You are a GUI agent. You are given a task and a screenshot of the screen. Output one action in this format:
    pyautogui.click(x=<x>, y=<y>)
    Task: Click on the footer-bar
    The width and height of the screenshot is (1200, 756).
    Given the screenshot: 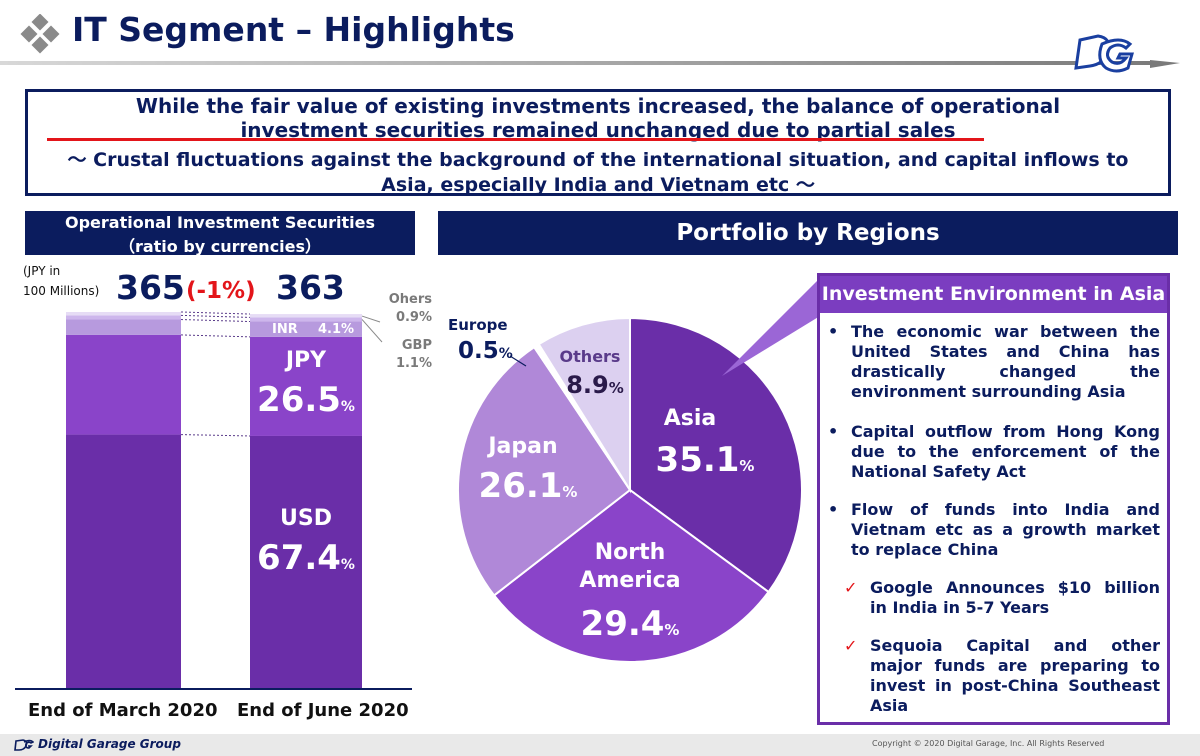 What is the action you would take?
    pyautogui.click(x=600, y=745)
    